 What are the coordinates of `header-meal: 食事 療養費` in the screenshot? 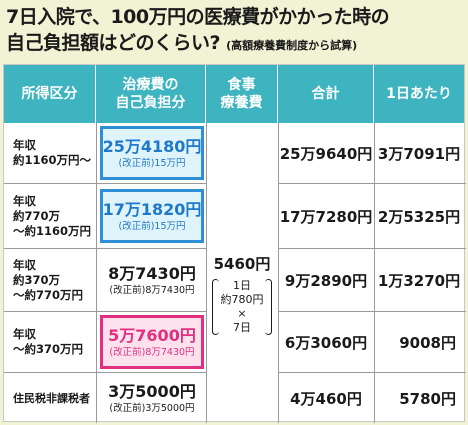 It's located at (242, 94).